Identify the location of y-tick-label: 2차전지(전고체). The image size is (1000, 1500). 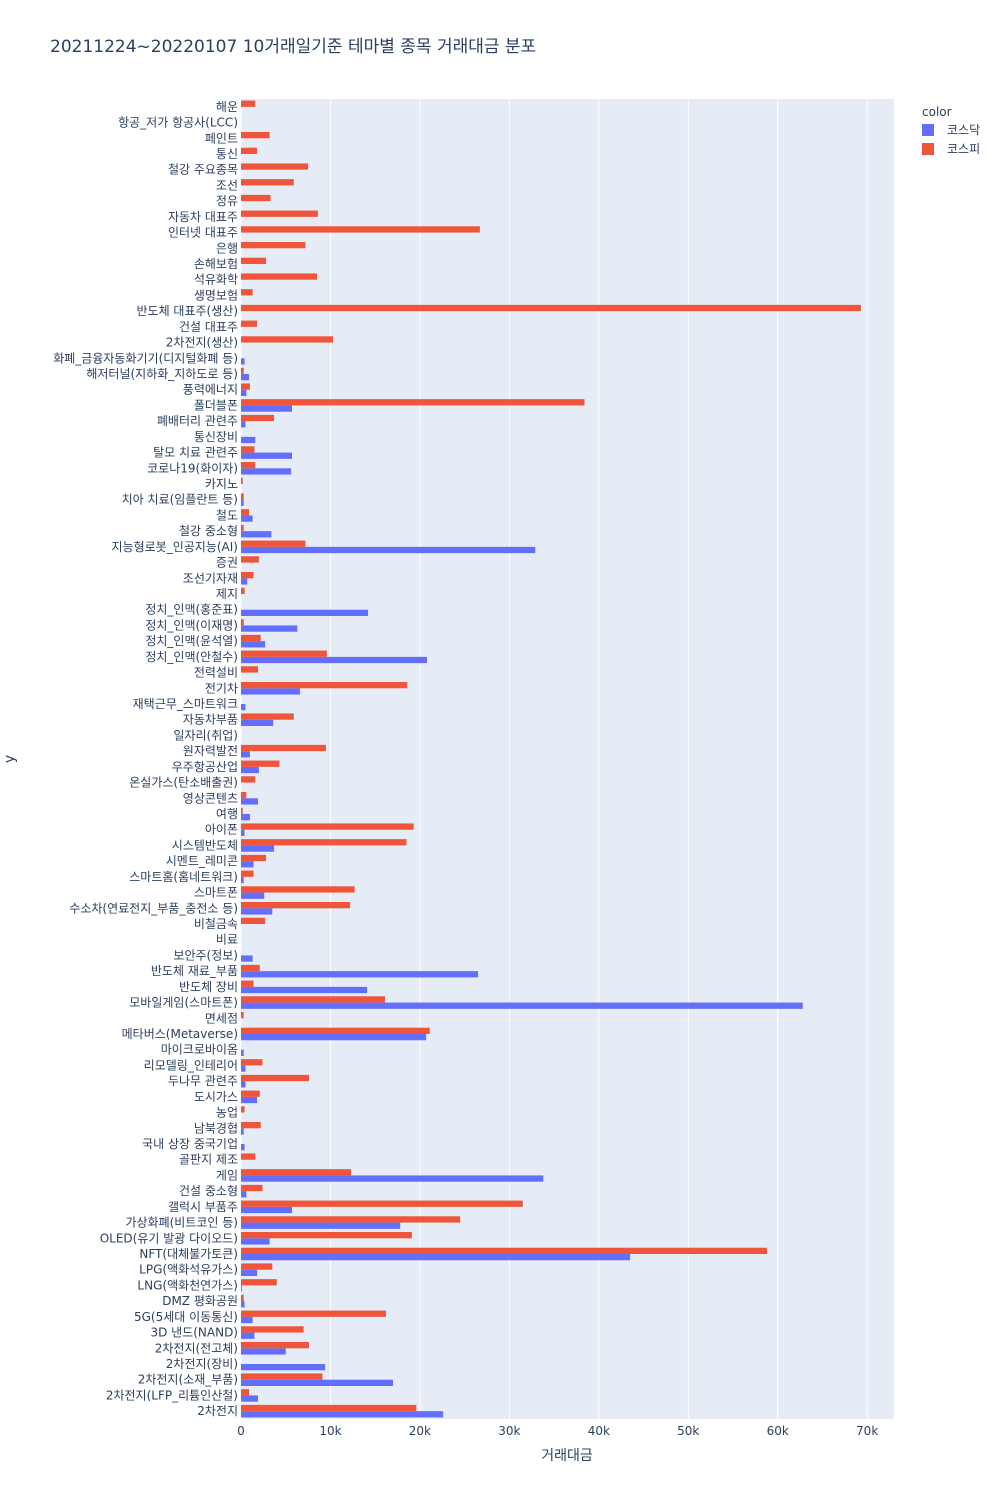
(196, 1348).